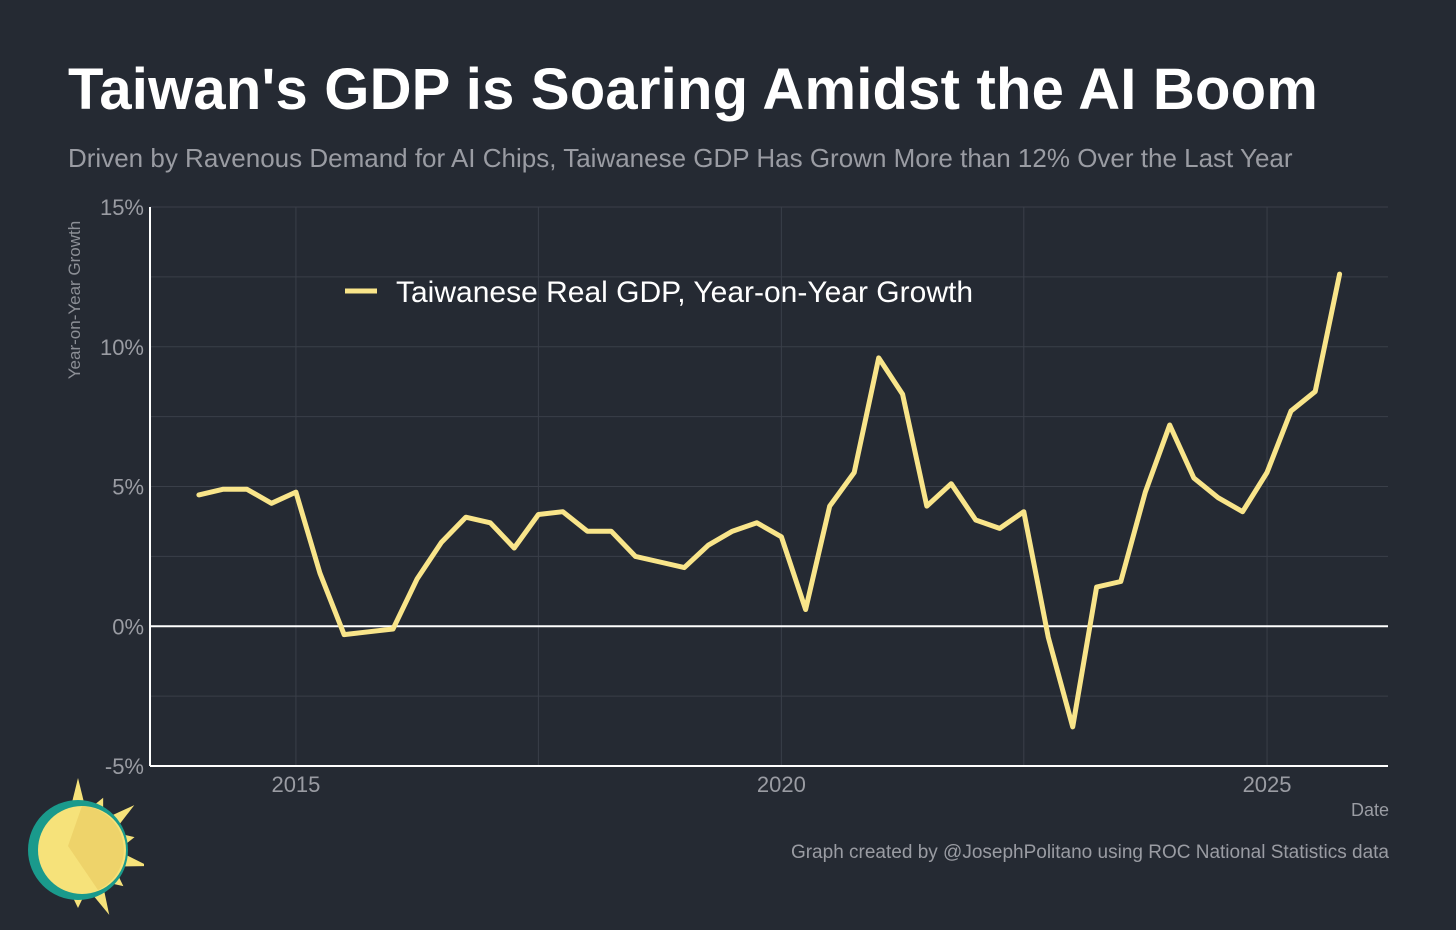 Image resolution: width=1456 pixels, height=930 pixels. I want to click on y-tick-label: 15%, so click(122, 207).